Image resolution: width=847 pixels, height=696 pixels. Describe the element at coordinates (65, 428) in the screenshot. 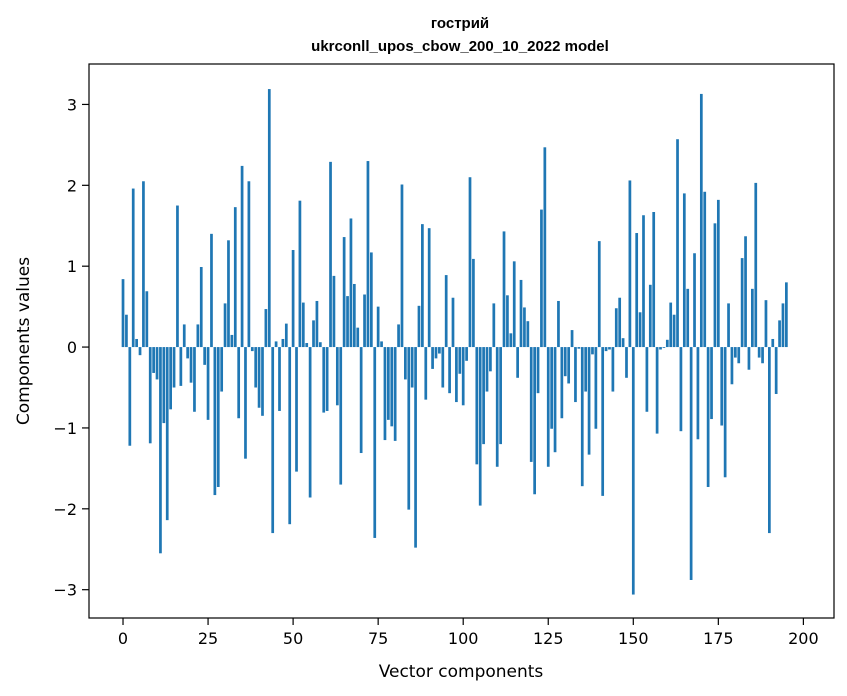

I see `y-tick-label: −1` at that location.